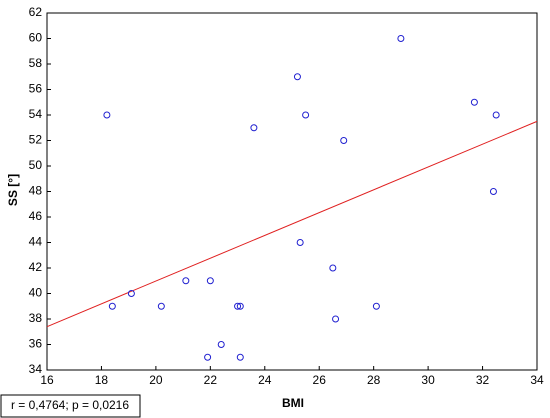  What do you see at coordinates (36, 38) in the screenshot?
I see `y-tick-label: 60` at bounding box center [36, 38].